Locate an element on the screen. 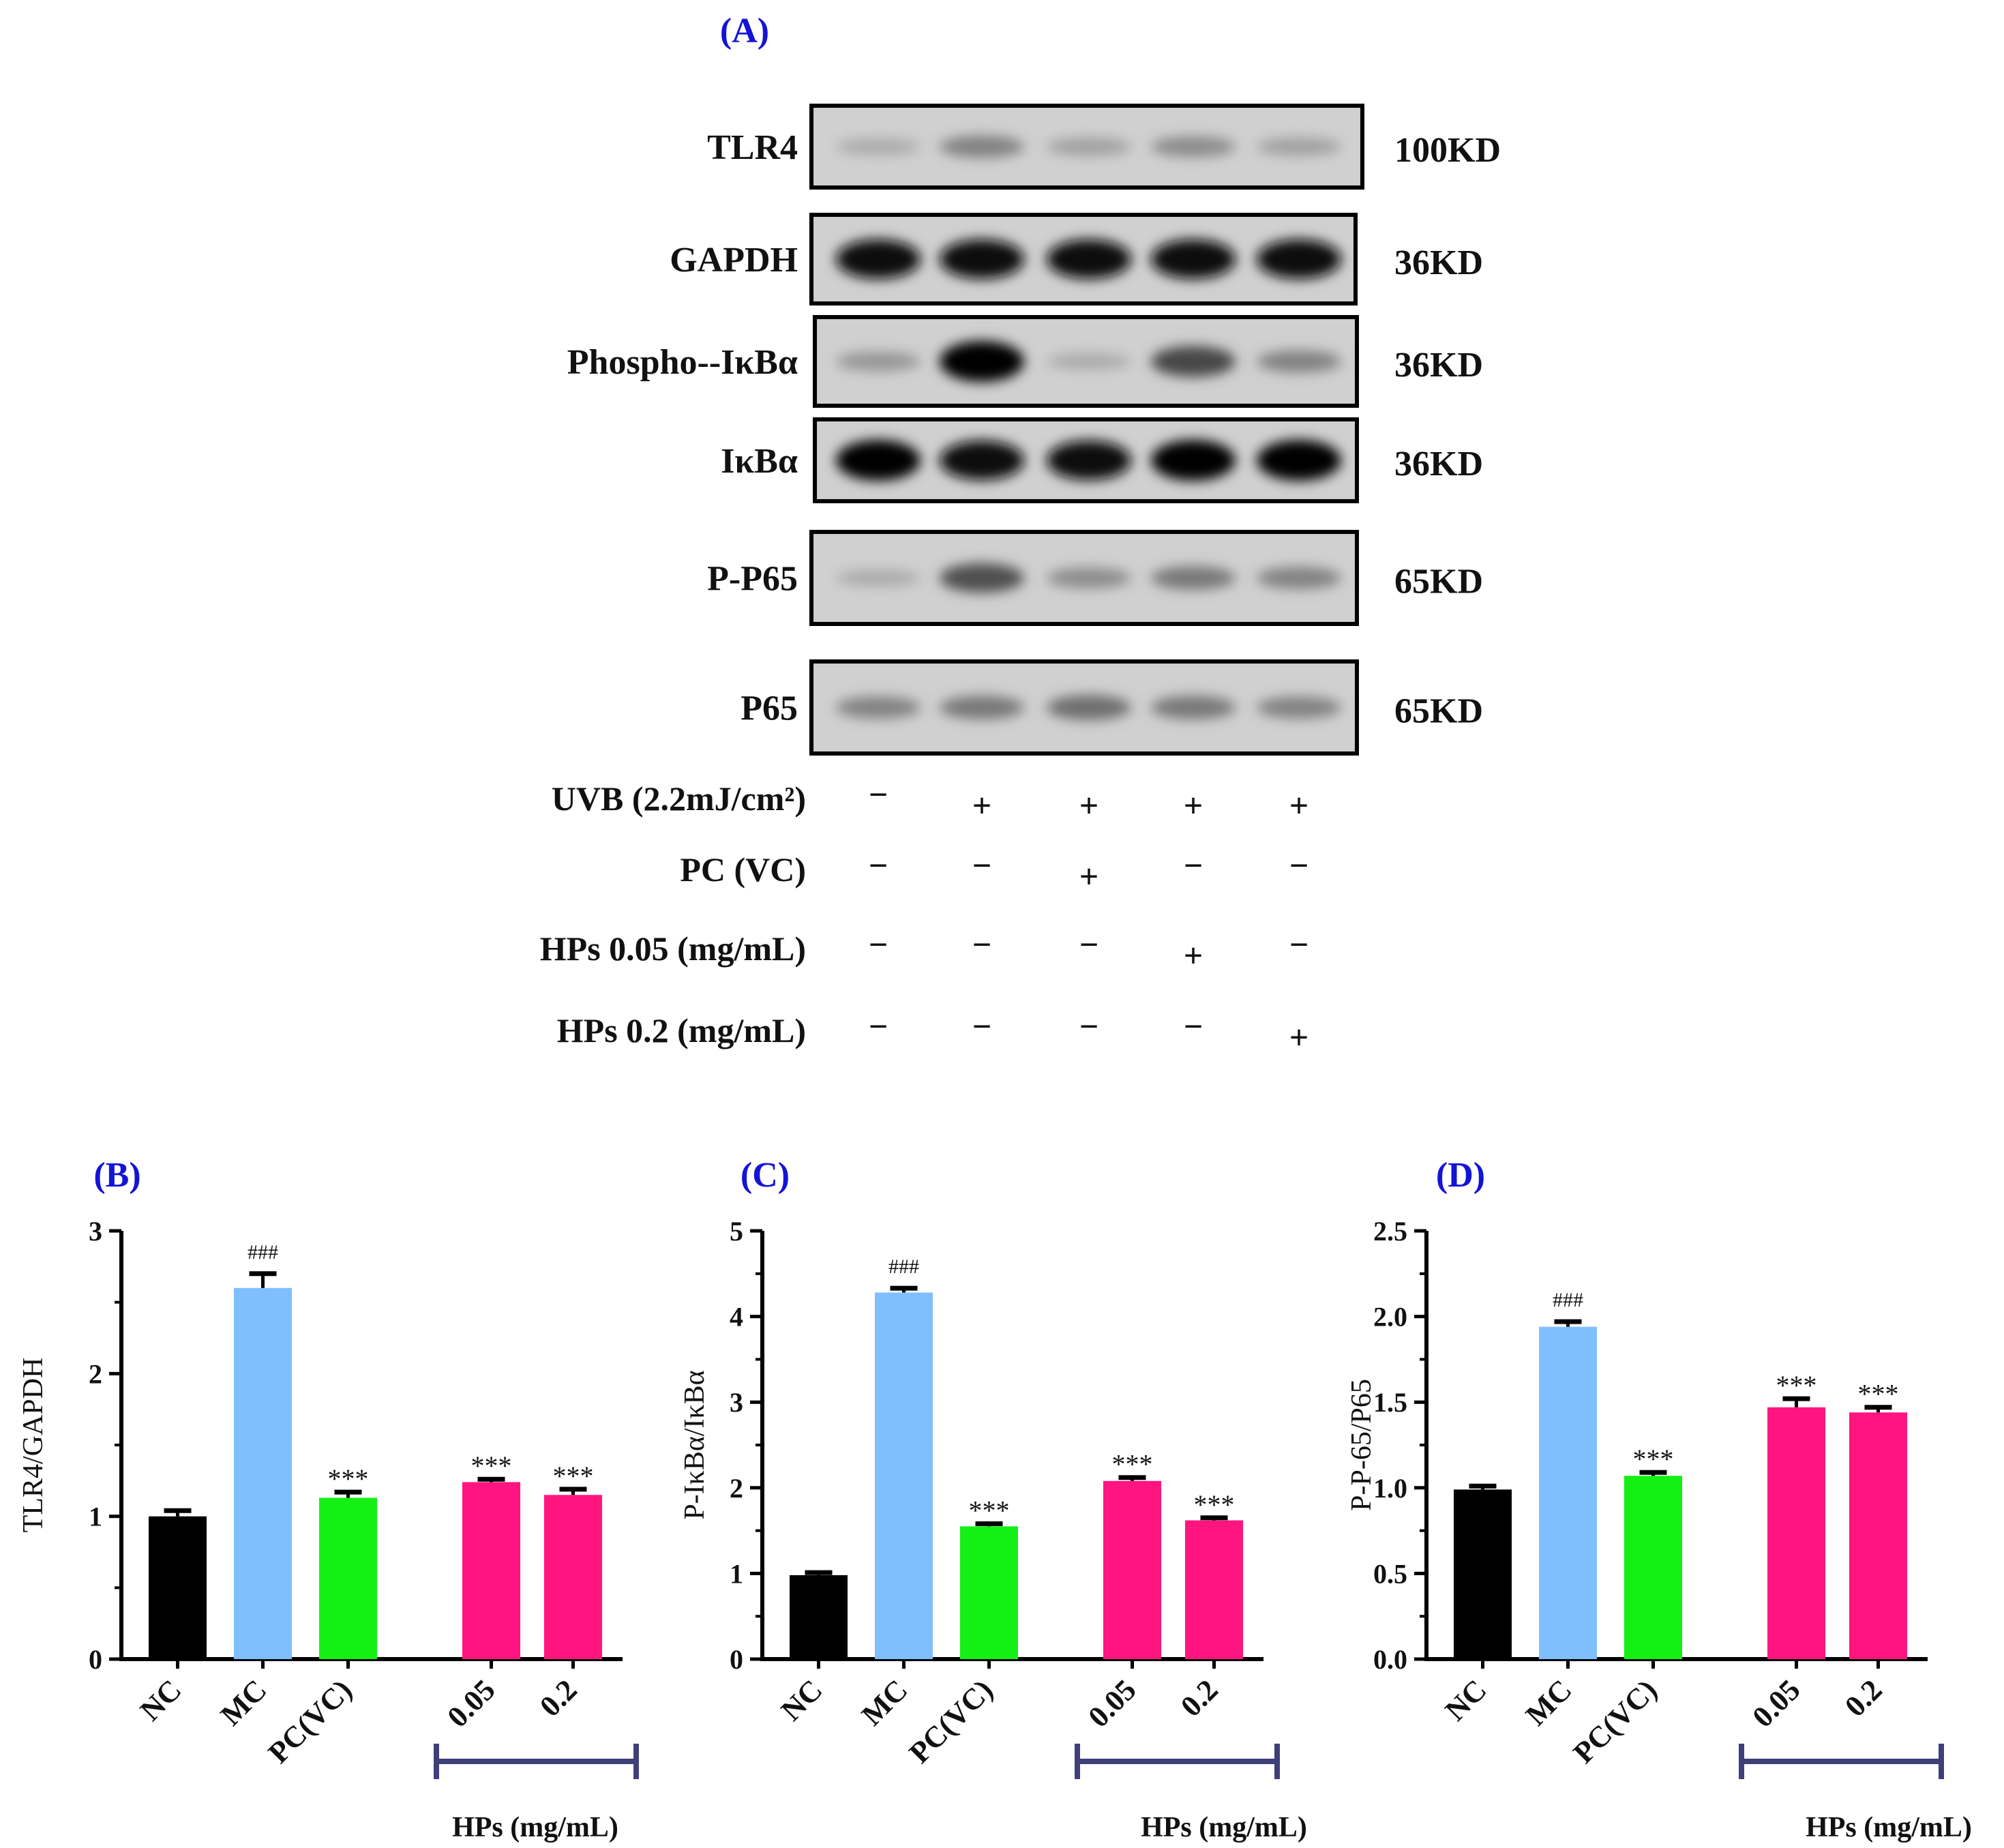 This screenshot has width=2004, height=1848. x-tick-label: PC(VC) is located at coordinates (311, 1721).